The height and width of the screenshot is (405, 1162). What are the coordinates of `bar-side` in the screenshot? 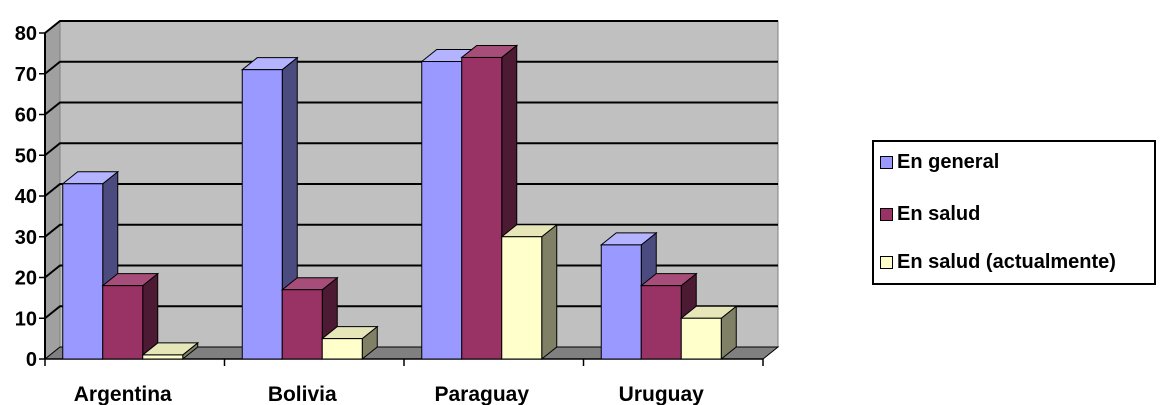 It's located at (549, 292).